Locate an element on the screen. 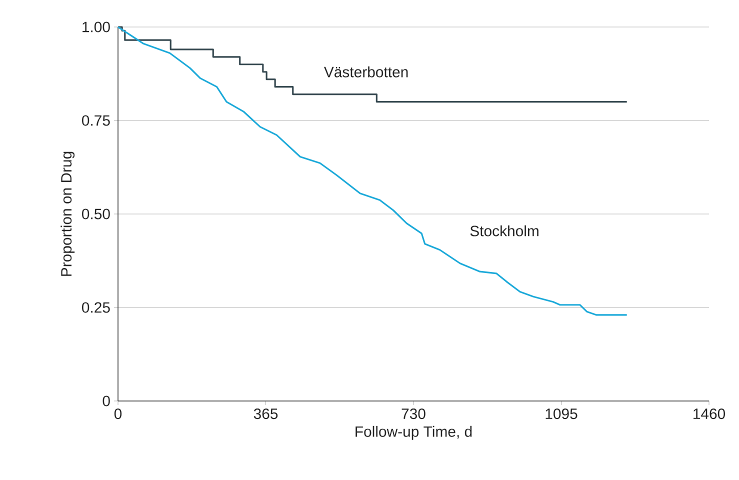 The width and height of the screenshot is (739, 480). x-tick-label: 365 is located at coordinates (266, 414).